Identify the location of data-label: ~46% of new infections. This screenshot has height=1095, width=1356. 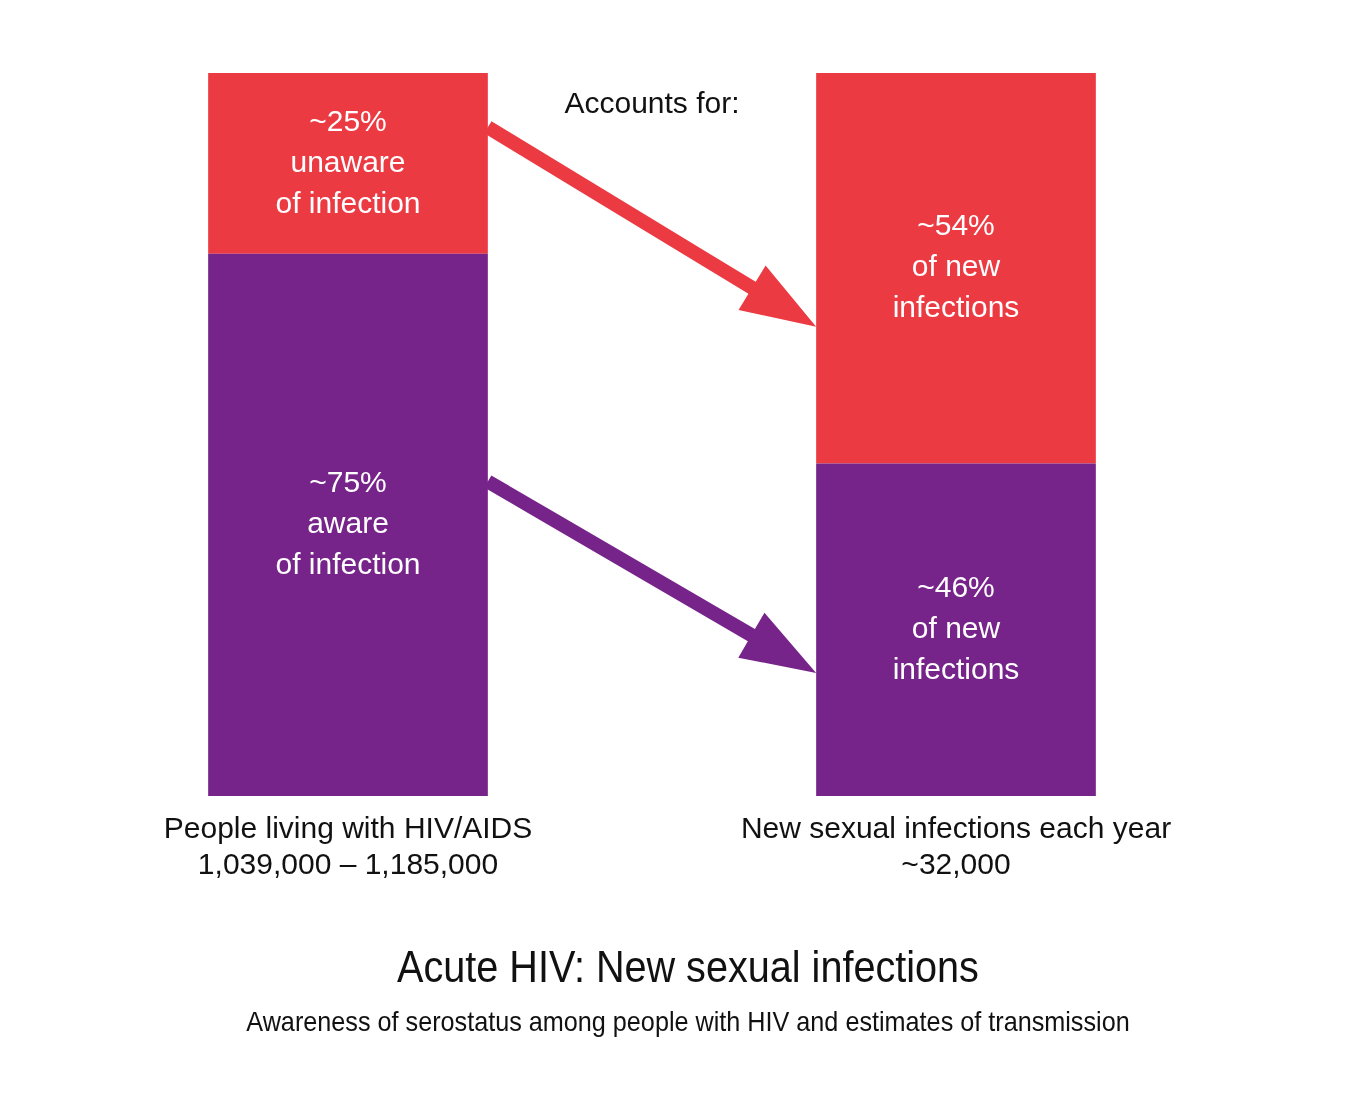
(956, 627).